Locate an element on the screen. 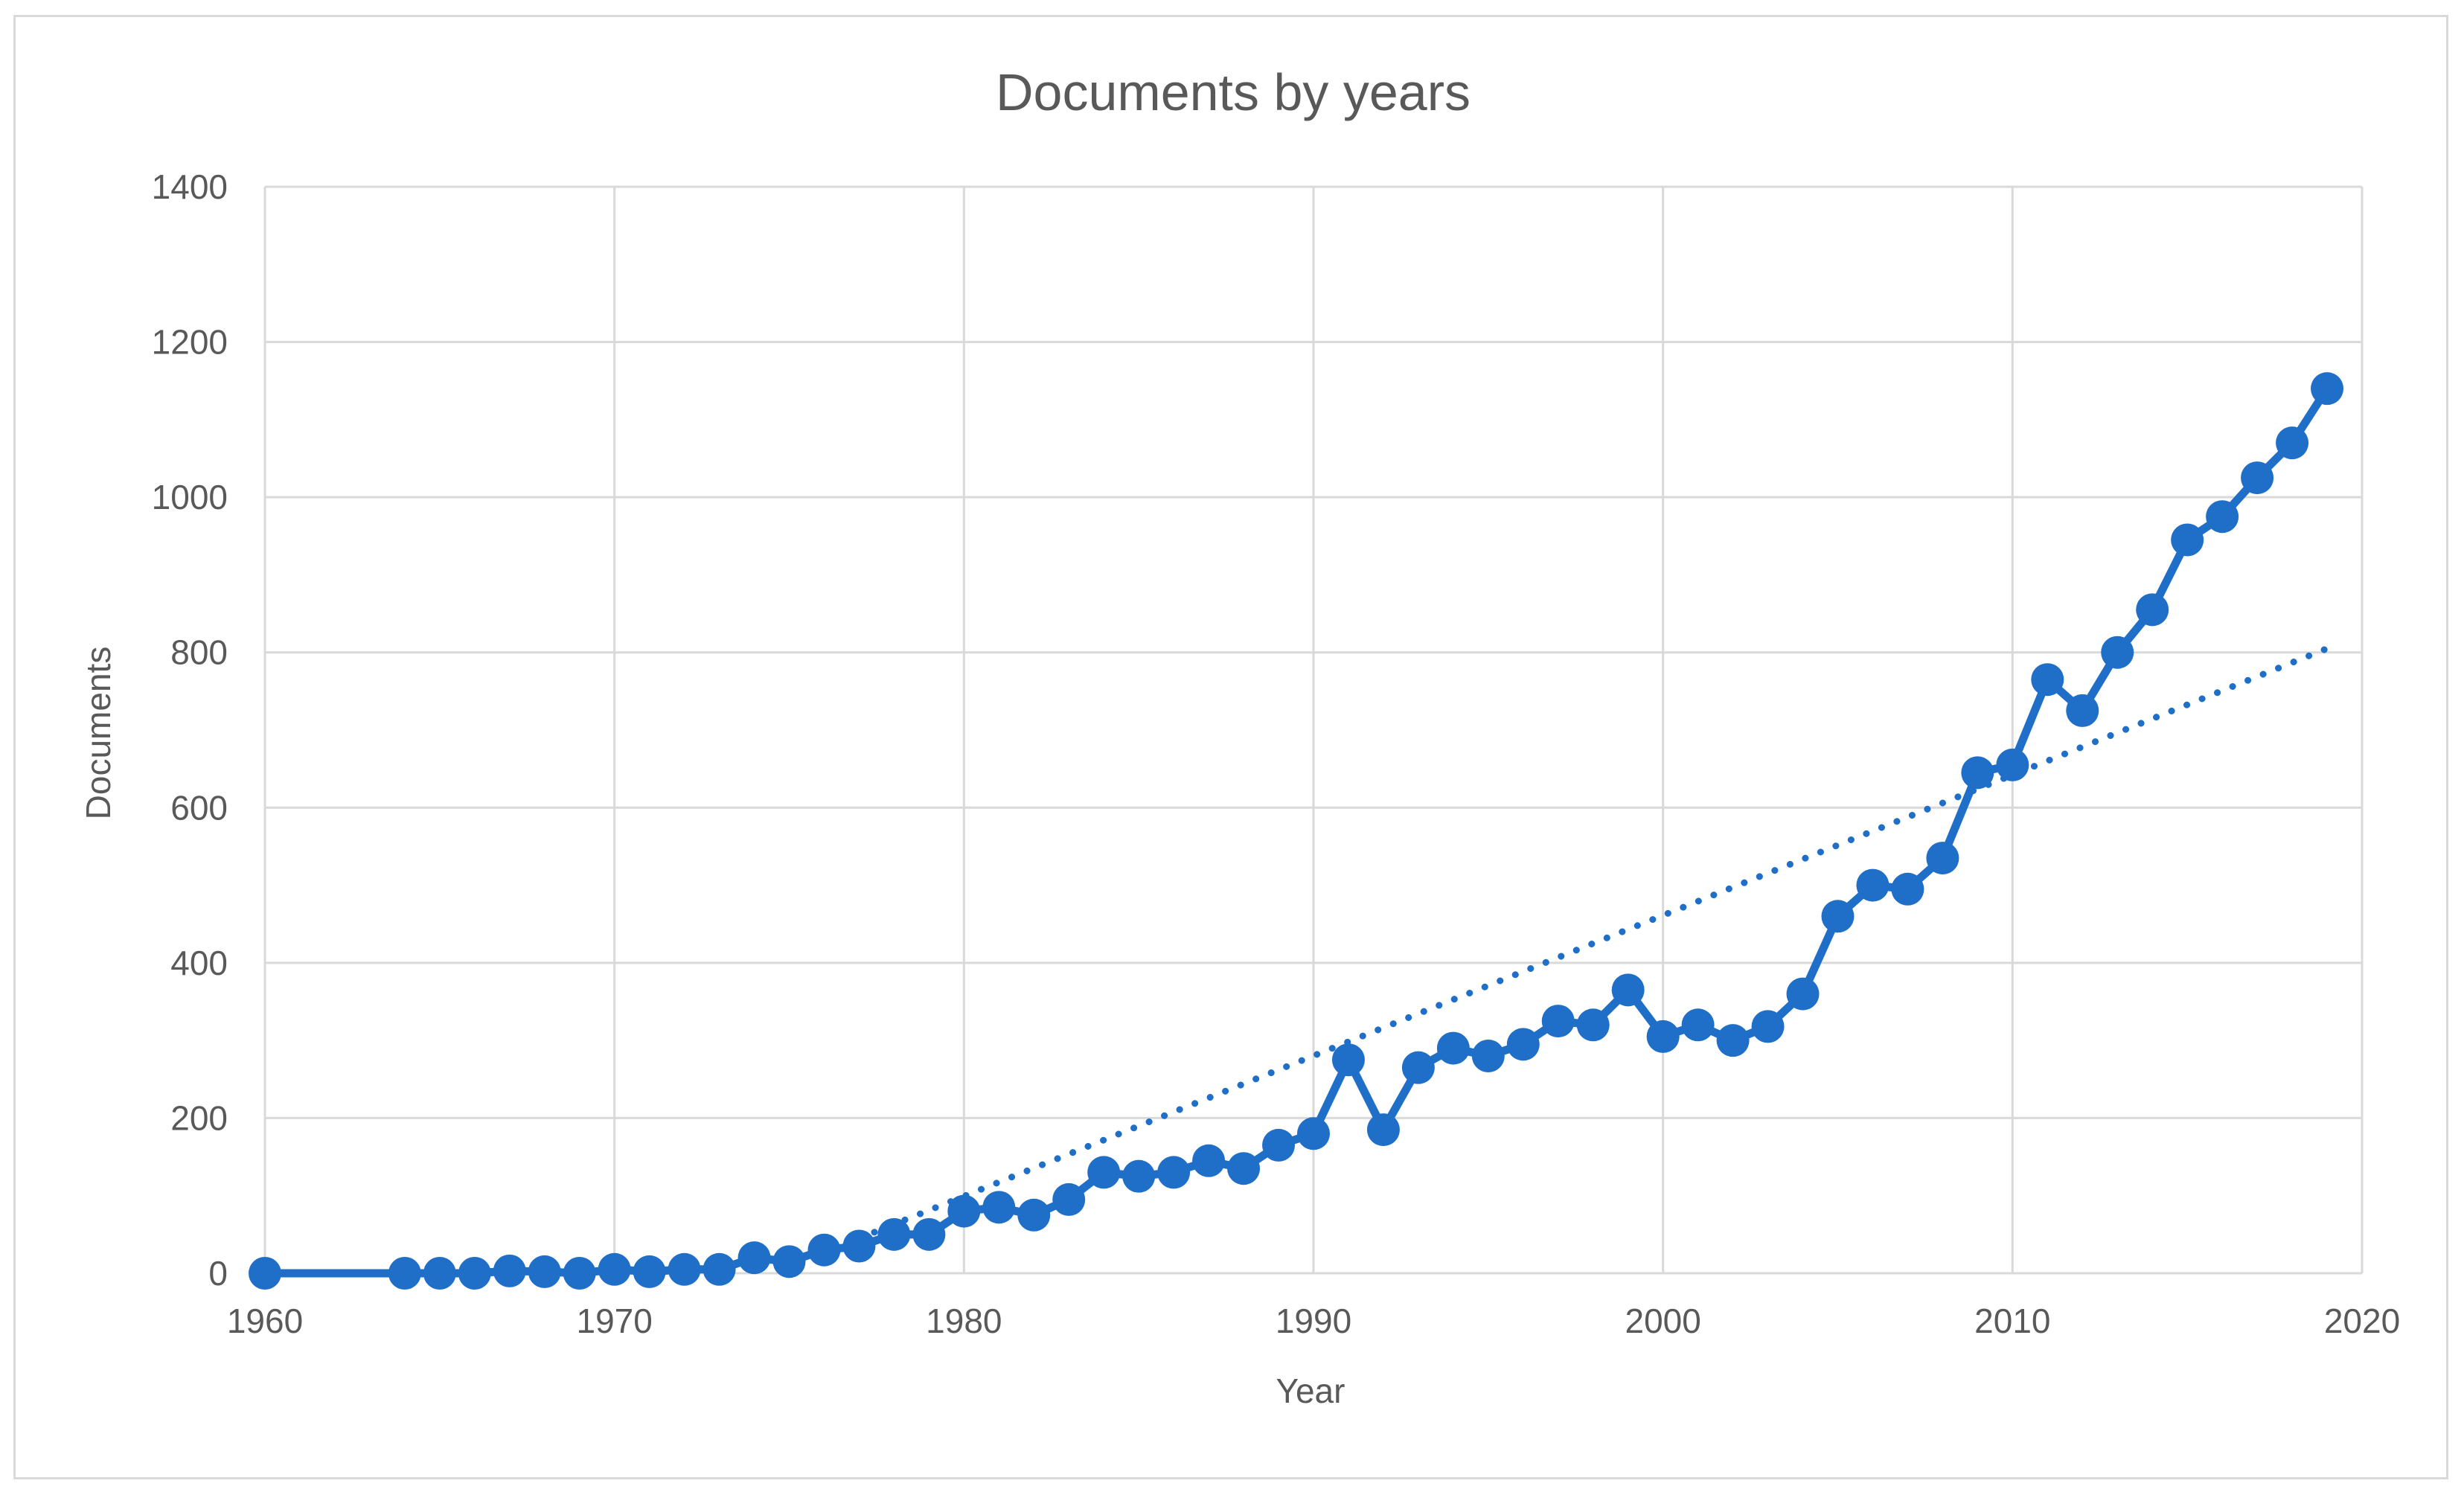 Image resolution: width=2464 pixels, height=1498 pixels. data-point-2012 is located at coordinates (2082, 710).